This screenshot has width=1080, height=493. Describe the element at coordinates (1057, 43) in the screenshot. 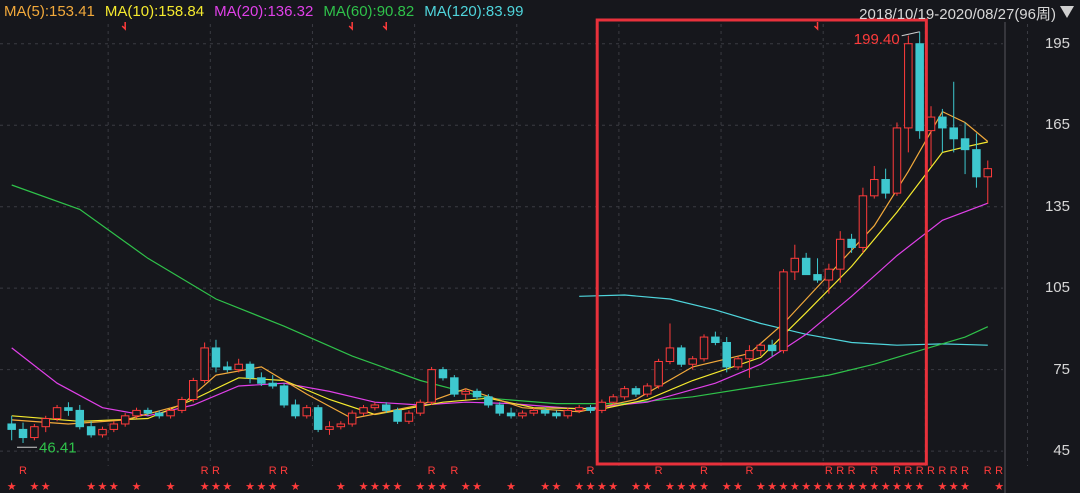

I see `y-tick-label: 195` at that location.